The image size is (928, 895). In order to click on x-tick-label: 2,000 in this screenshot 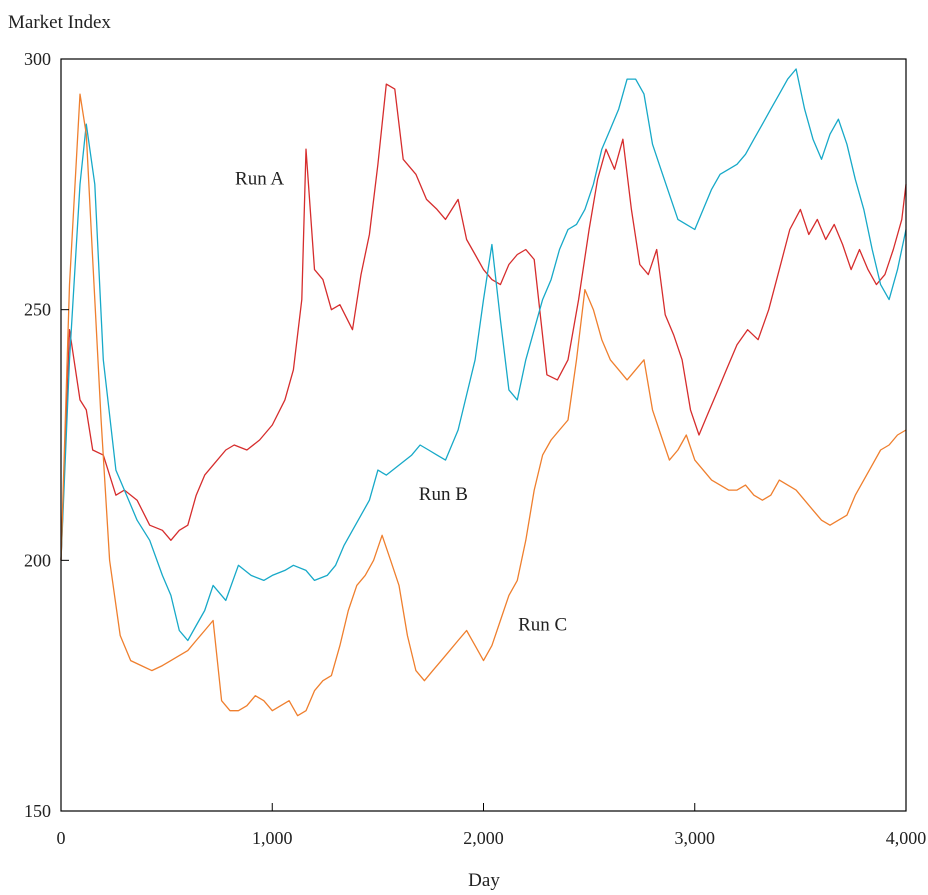, I will do `click(483, 838)`.